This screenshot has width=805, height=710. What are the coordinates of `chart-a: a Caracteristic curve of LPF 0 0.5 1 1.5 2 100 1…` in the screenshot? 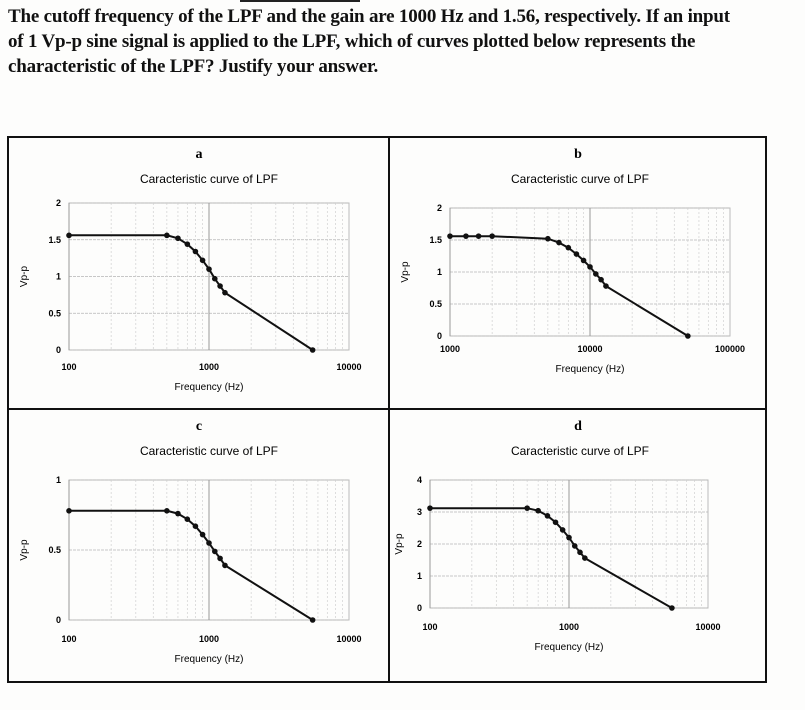 It's located at (190, 270).